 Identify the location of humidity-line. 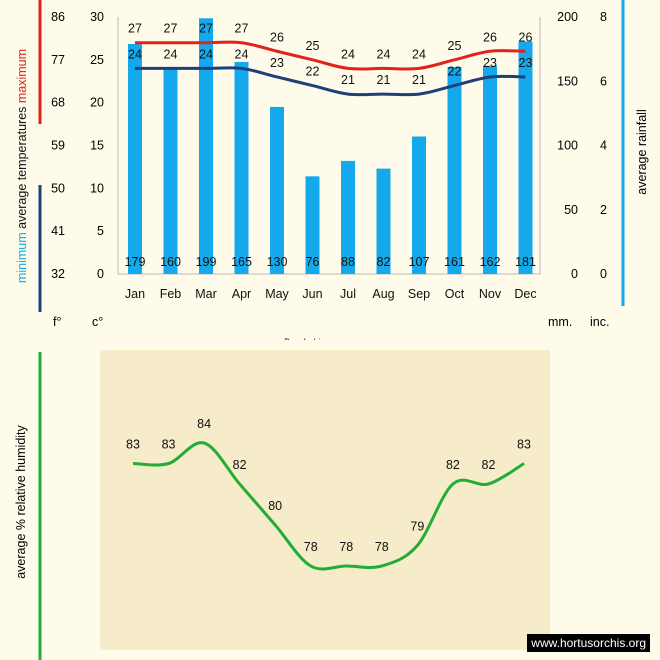
(328, 506).